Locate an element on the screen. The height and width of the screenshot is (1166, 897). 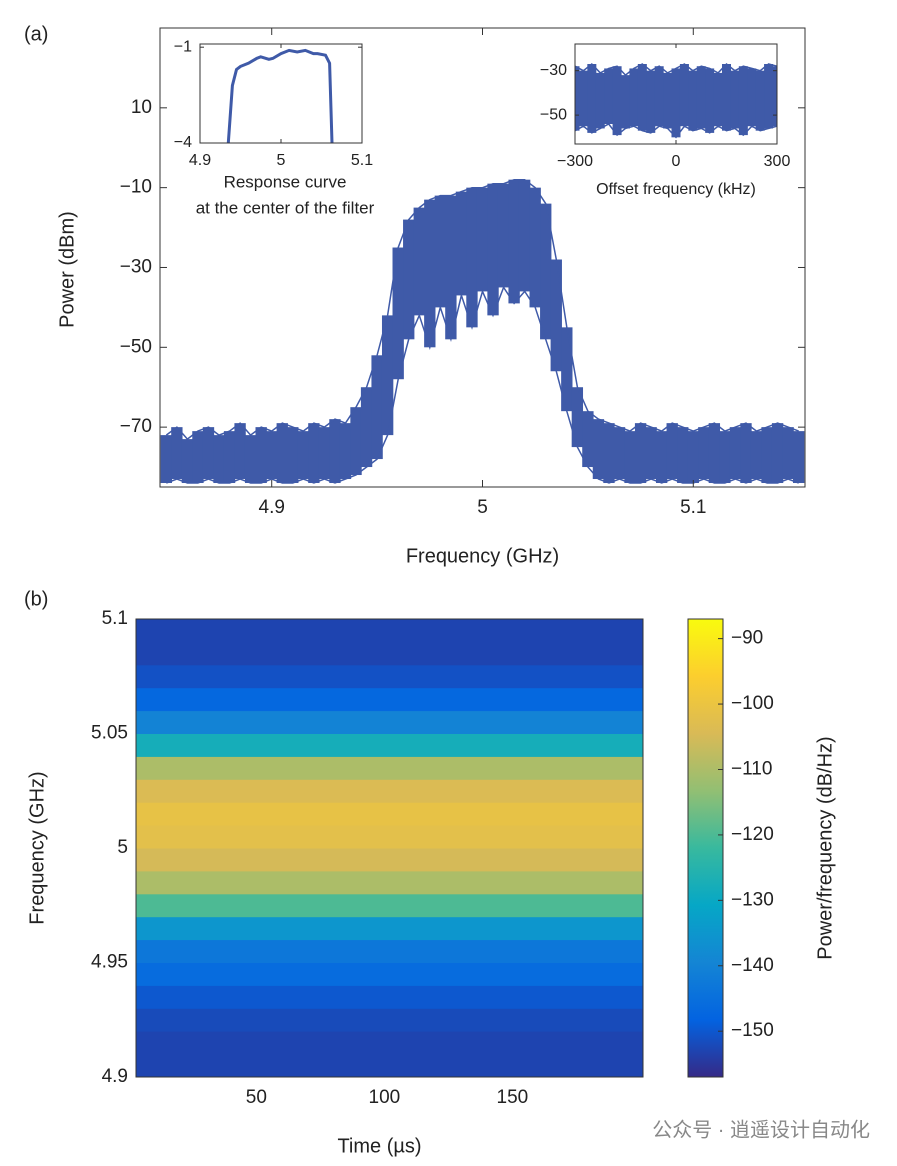
x-axis-label: Frequency (GHz) is located at coordinates (482, 556).